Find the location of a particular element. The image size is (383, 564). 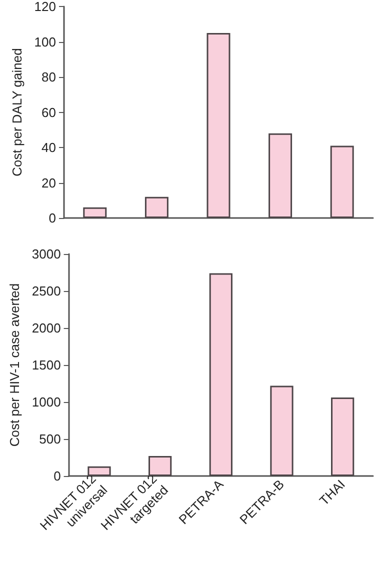

y-tick-label: 60 is located at coordinates (49, 112).